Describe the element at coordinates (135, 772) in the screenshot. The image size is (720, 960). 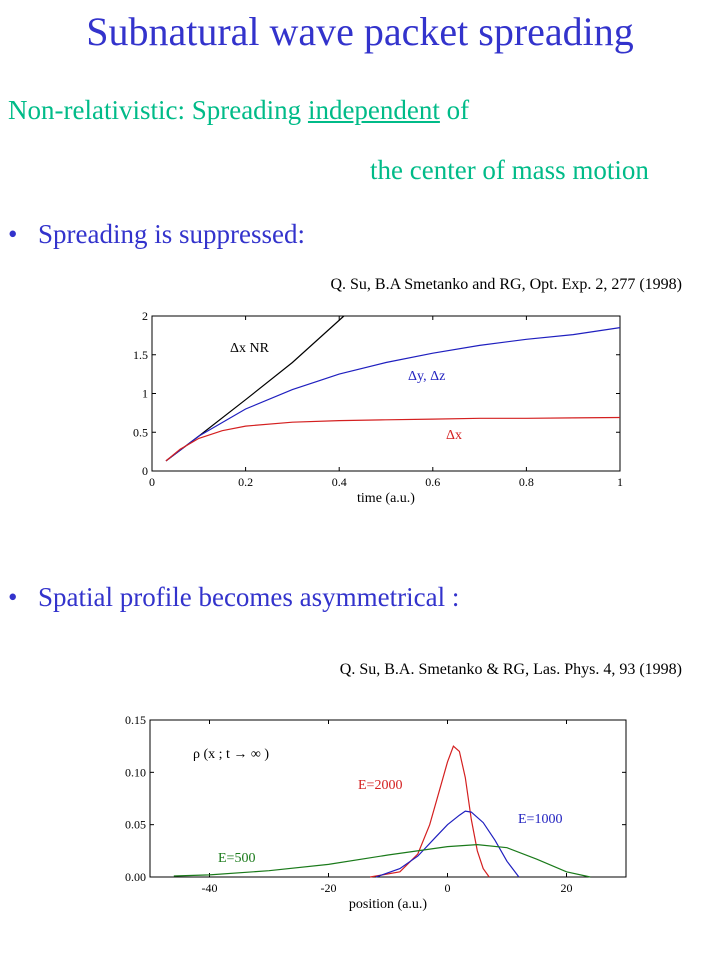
I see `y-tick-label: 0.10` at that location.